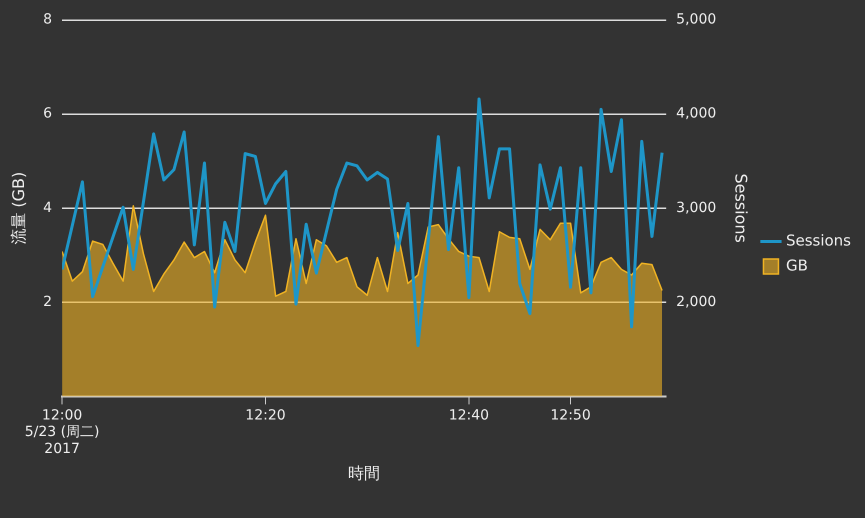 The height and width of the screenshot is (518, 865). Describe the element at coordinates (265, 415) in the screenshot. I see `x-tick-label: 12:20` at that location.